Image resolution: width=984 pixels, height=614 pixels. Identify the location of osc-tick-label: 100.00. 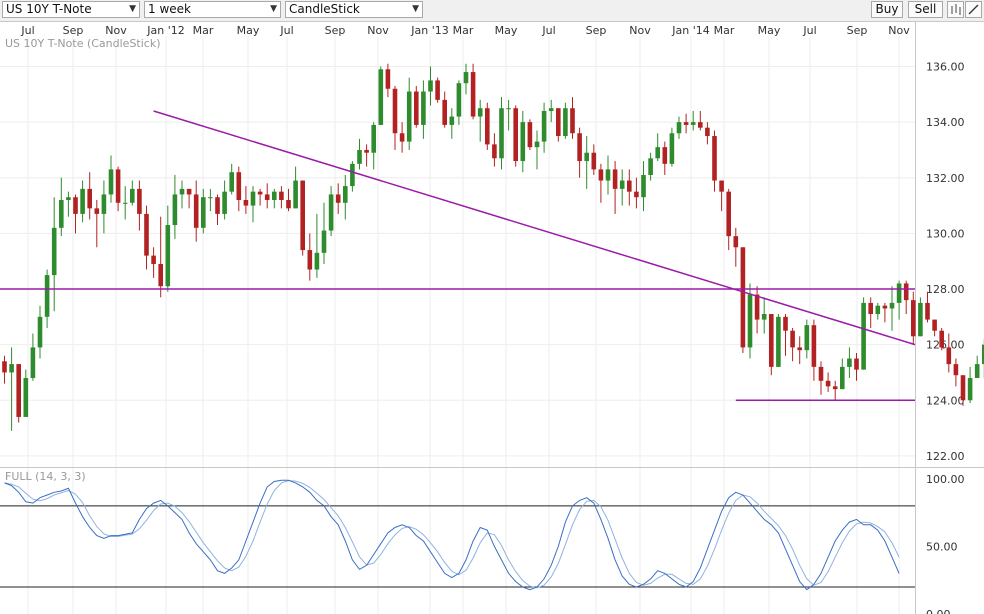
(945, 479).